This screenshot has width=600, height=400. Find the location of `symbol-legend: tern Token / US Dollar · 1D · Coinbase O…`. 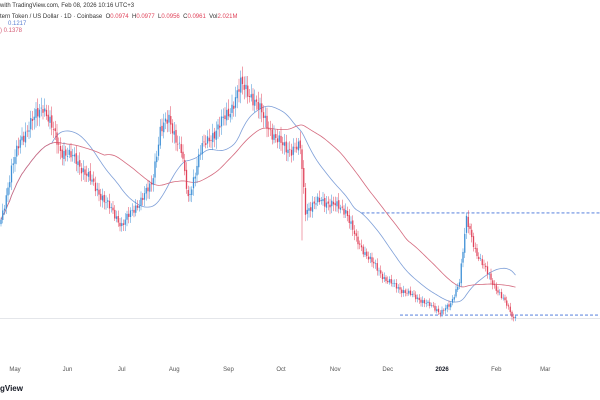

symbol-legend: tern Token / US Dollar · 1D · Coinbase O… is located at coordinates (119, 17).